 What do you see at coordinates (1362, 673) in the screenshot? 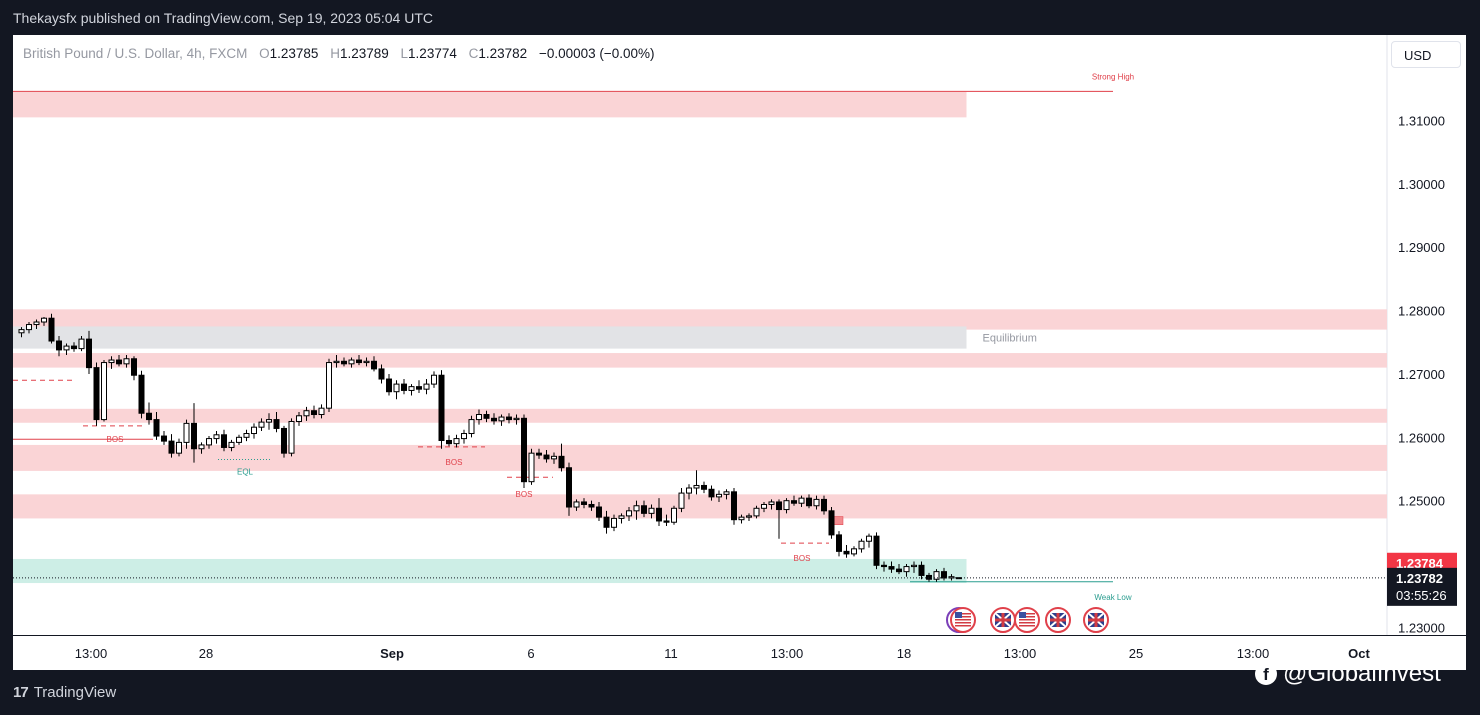
I see `watermark-text: @GlobalInvest` at bounding box center [1362, 673].